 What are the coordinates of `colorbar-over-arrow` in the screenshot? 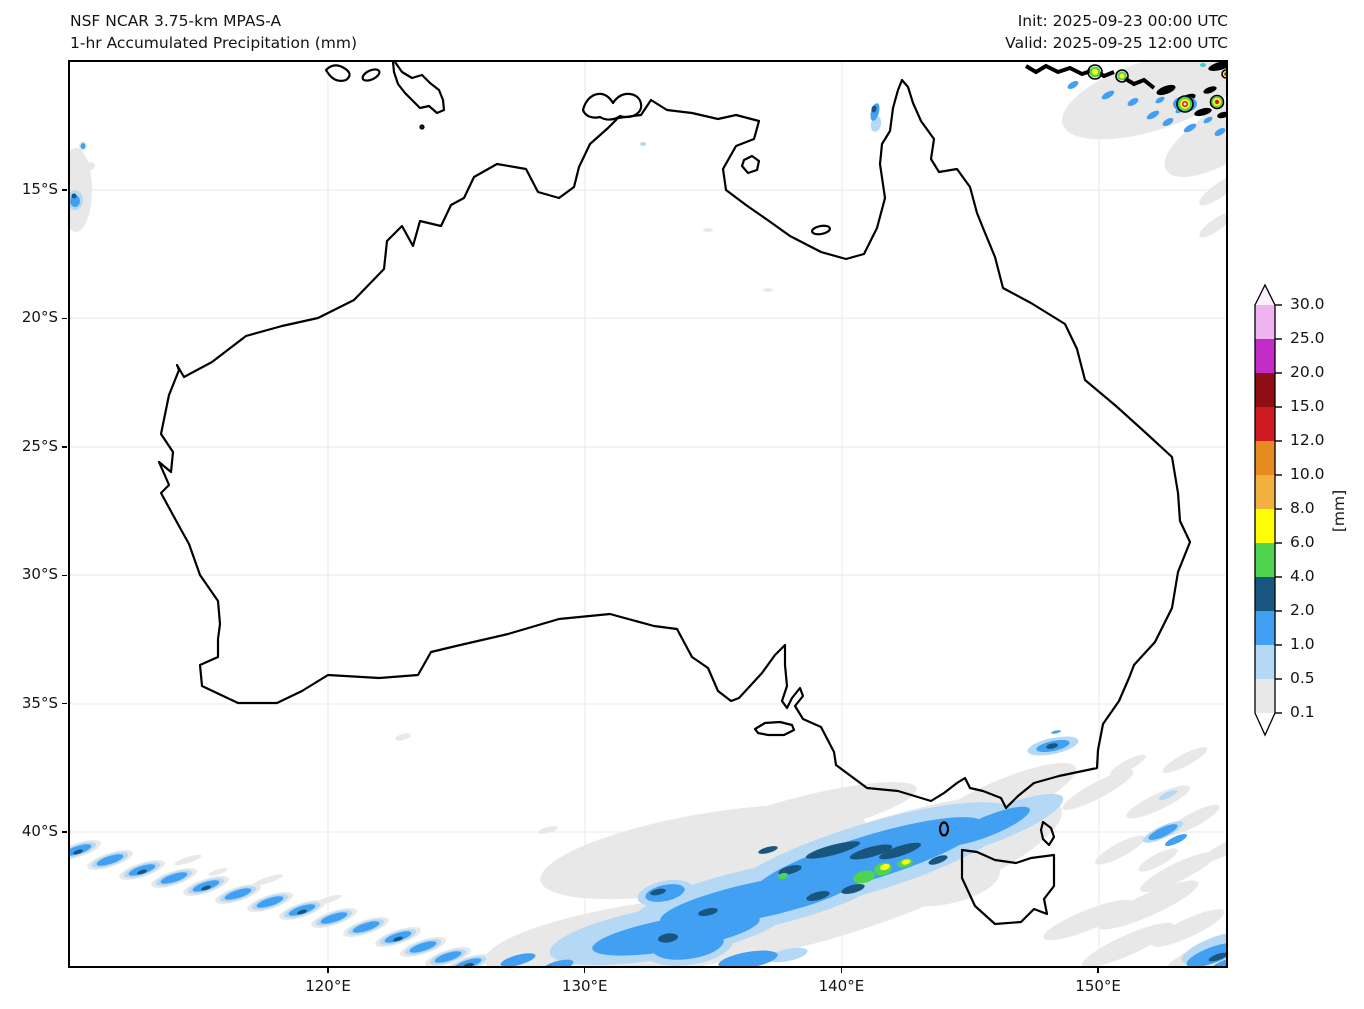 It's located at (1265, 295).